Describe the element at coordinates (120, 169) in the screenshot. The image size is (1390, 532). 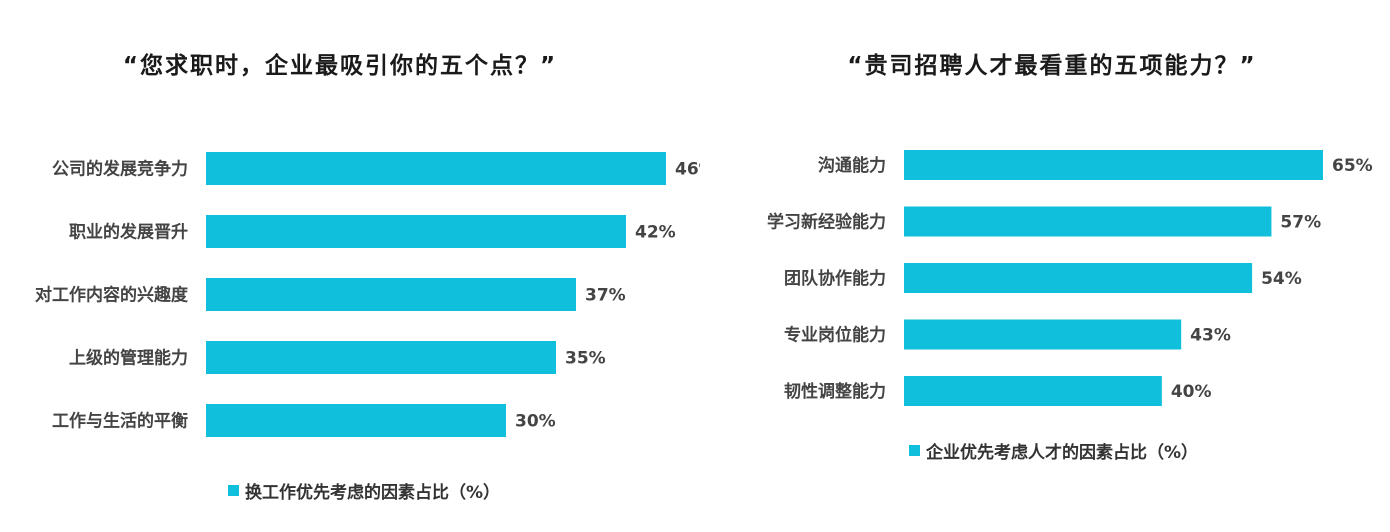
I see `category-label-left-0: 公司的发展竞争力` at that location.